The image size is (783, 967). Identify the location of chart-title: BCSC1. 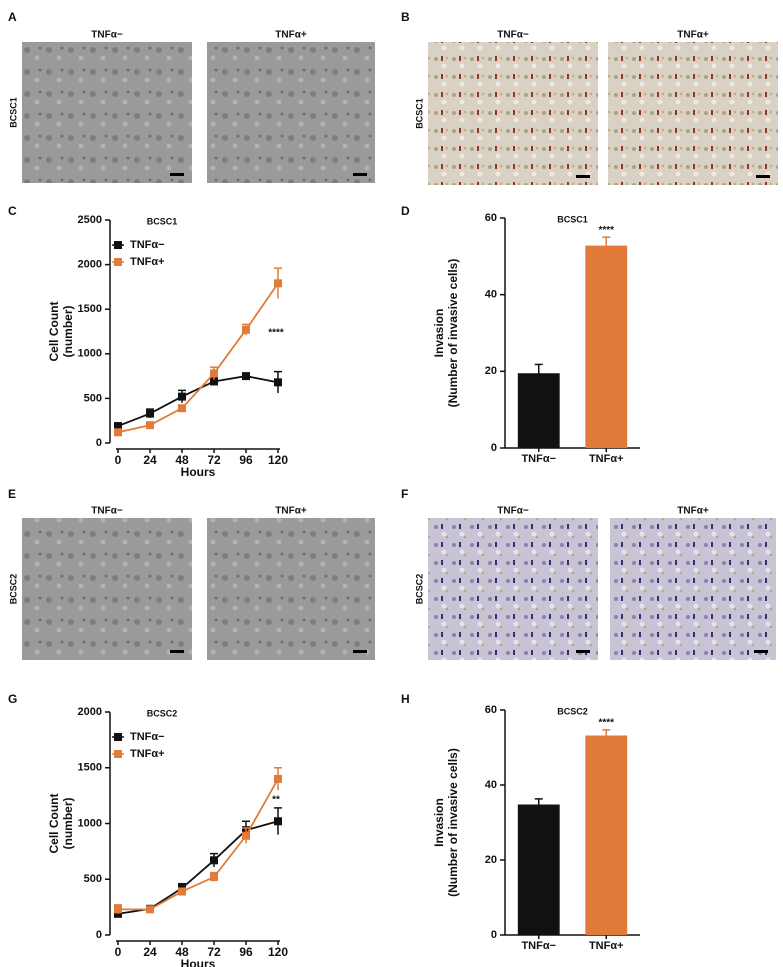
(572, 219).